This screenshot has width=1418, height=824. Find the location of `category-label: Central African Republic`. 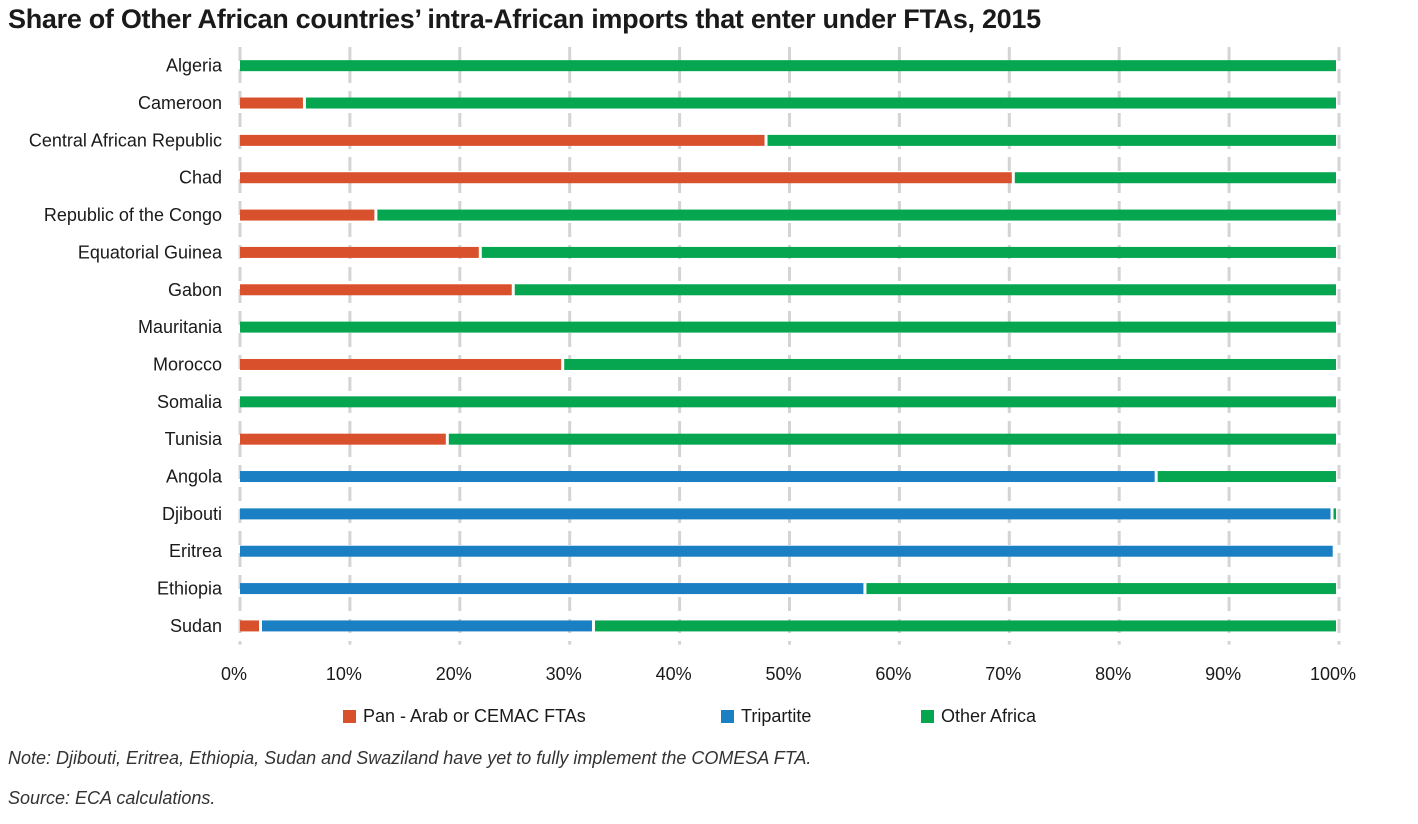

category-label: Central African Republic is located at coordinates (125, 140).